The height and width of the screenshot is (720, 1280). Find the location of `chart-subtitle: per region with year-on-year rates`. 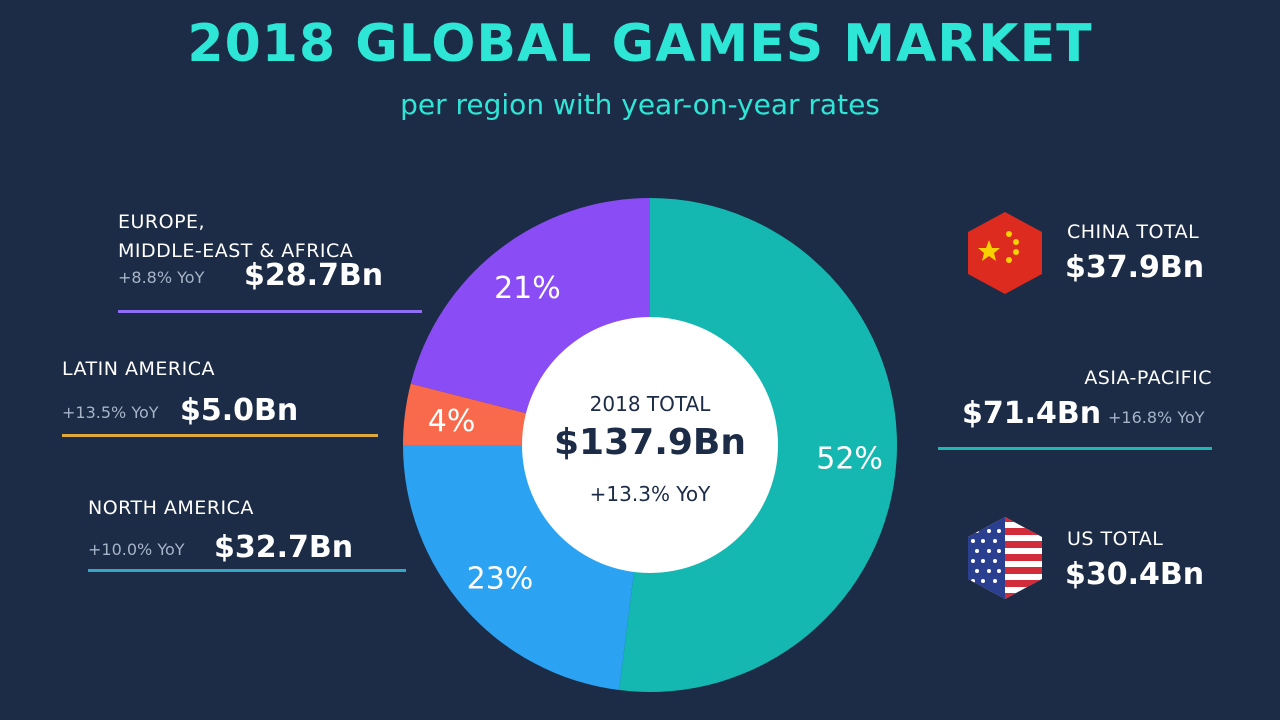

chart-subtitle: per region with year-on-year rates is located at coordinates (640, 104).